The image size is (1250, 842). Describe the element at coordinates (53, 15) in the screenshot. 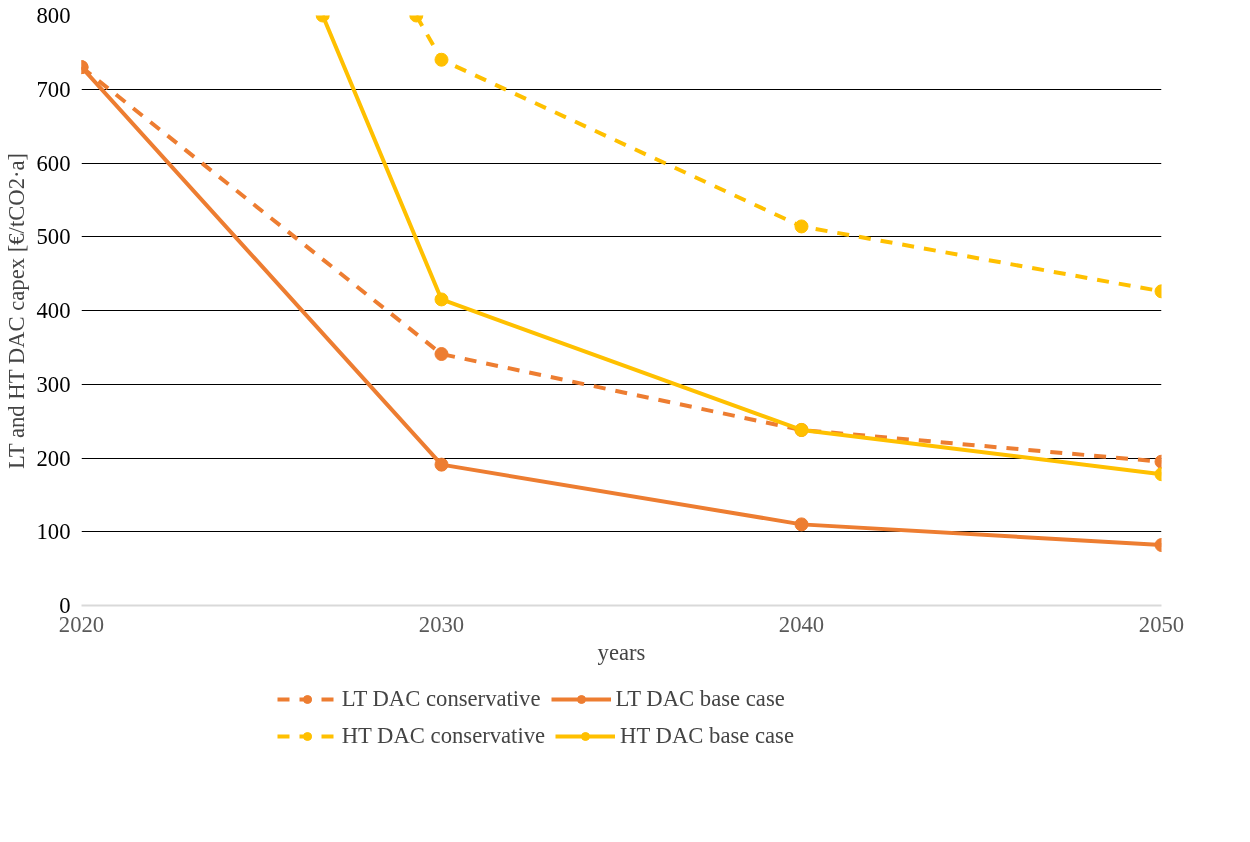

I see `y-tick-label: 800` at that location.